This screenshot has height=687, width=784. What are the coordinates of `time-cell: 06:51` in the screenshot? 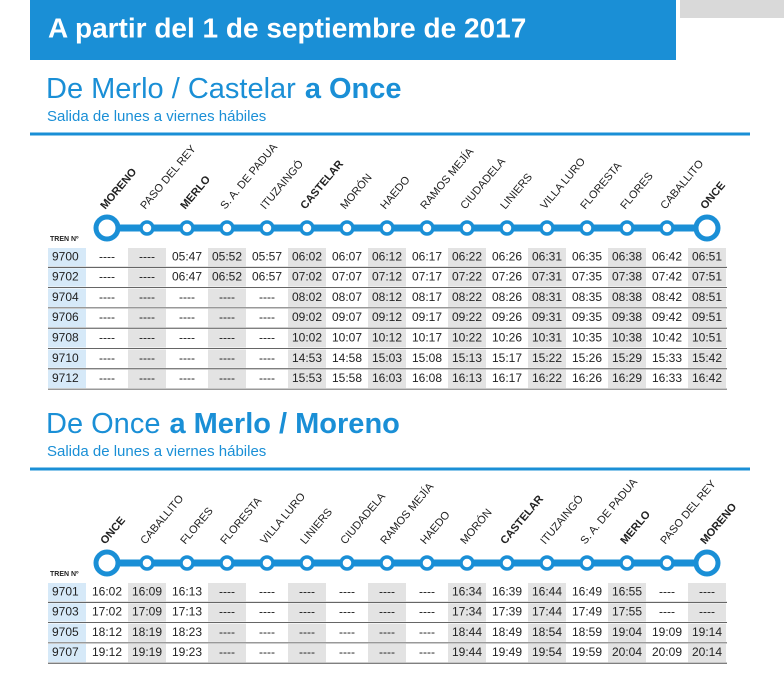 It's located at (707, 256).